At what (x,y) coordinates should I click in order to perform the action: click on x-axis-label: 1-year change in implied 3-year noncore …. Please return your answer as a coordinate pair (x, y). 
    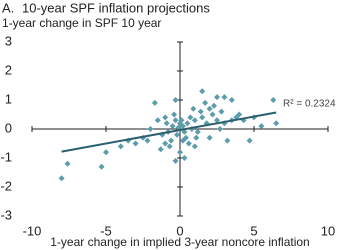
    Looking at the image, I should click on (179, 242).